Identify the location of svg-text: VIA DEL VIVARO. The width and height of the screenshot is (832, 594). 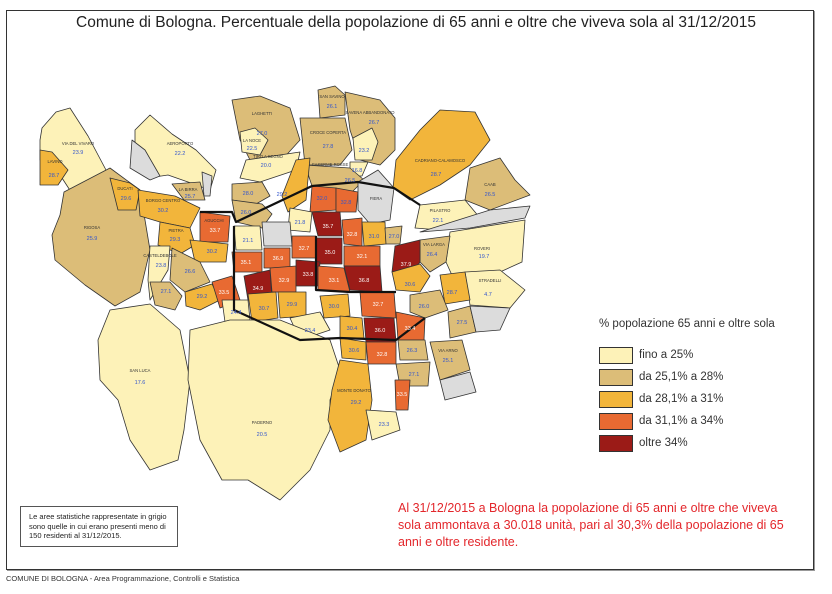
(78, 143).